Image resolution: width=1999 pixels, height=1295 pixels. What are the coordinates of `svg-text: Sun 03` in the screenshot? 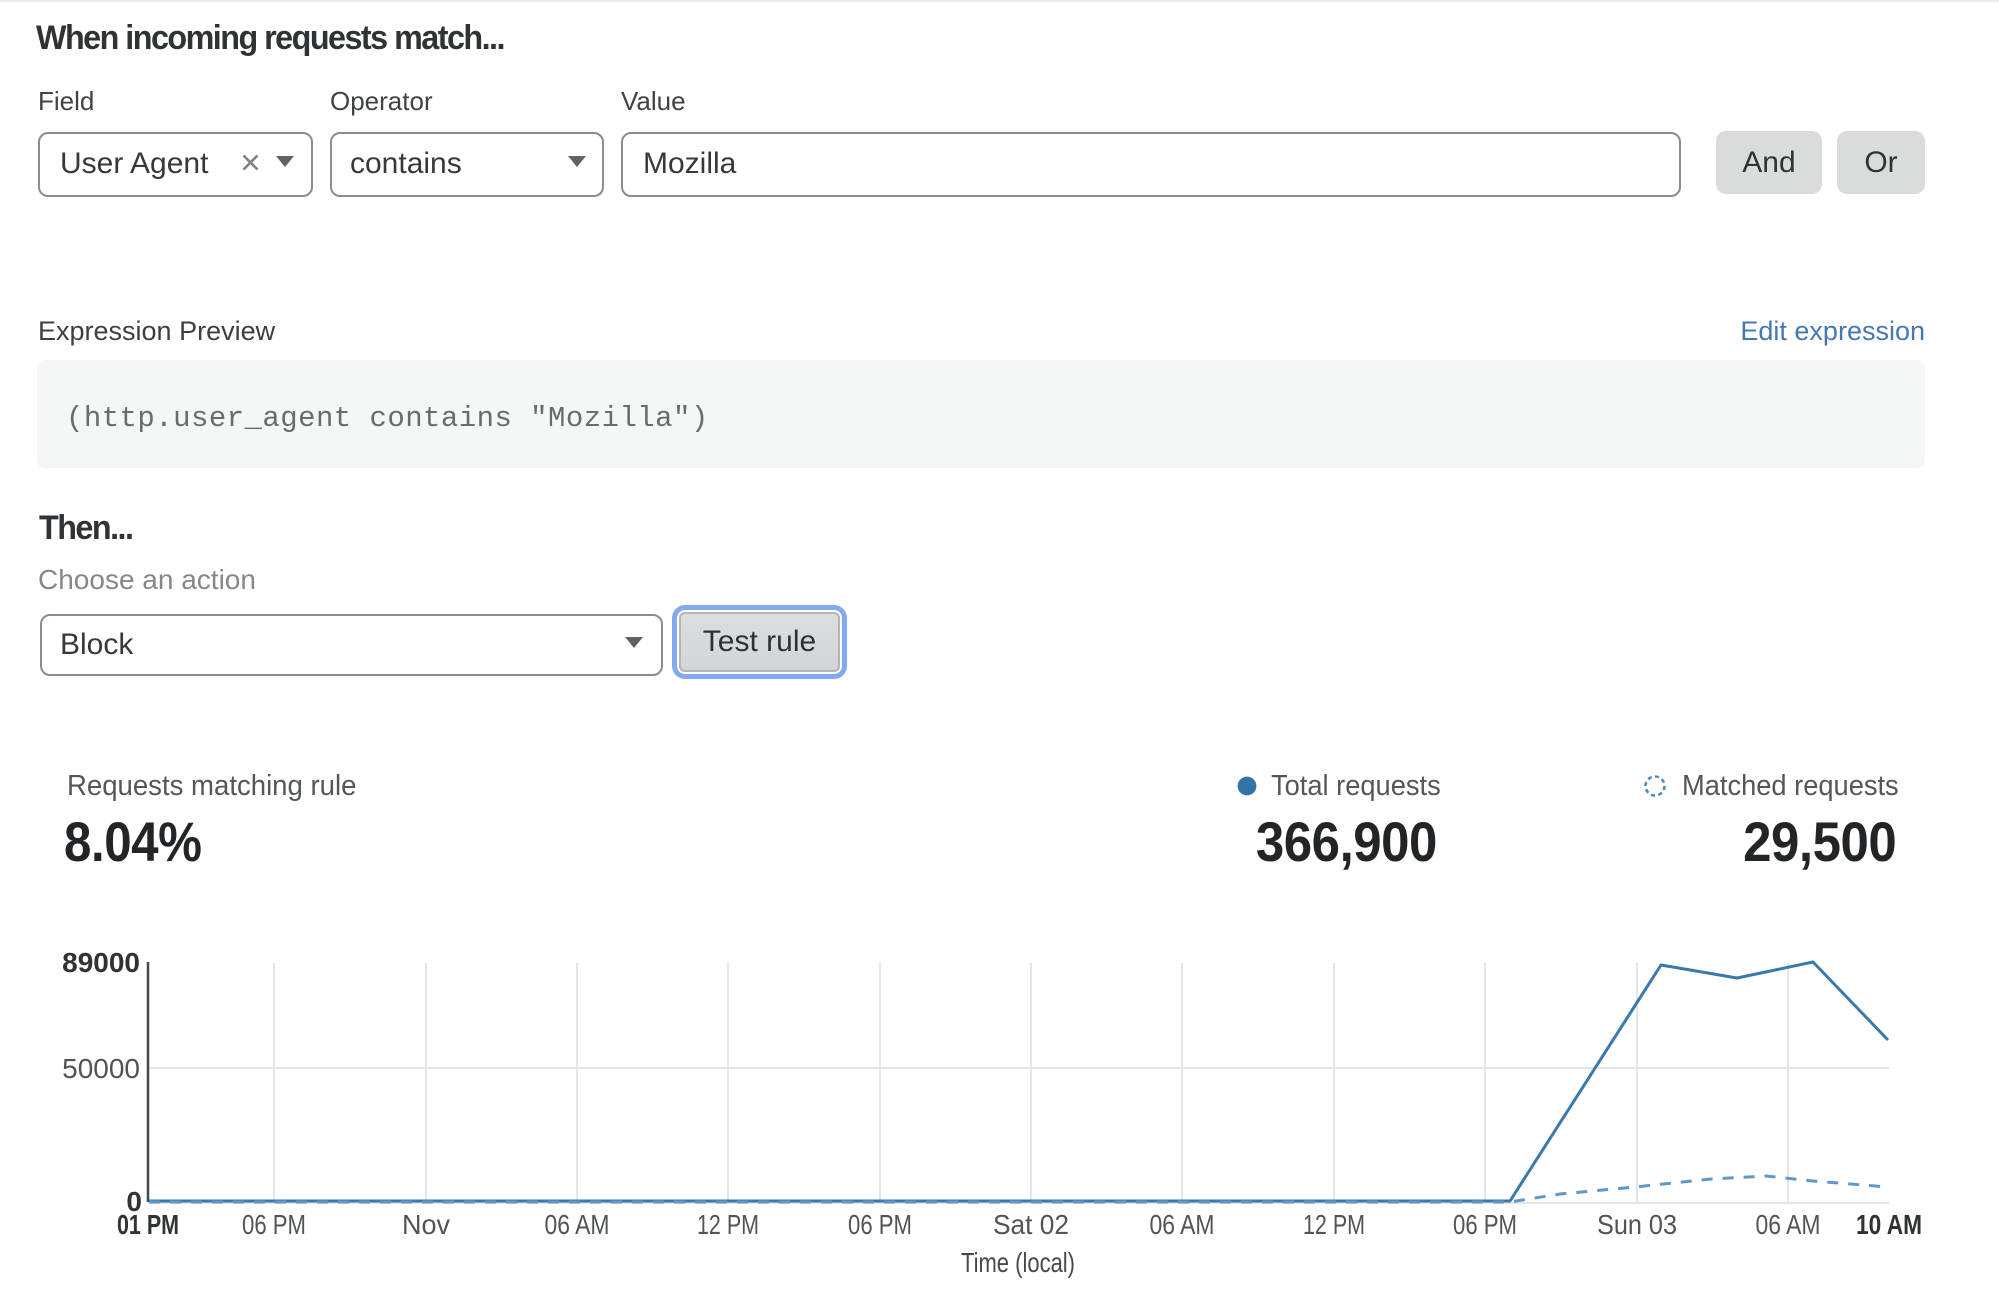 It's located at (1637, 1224).